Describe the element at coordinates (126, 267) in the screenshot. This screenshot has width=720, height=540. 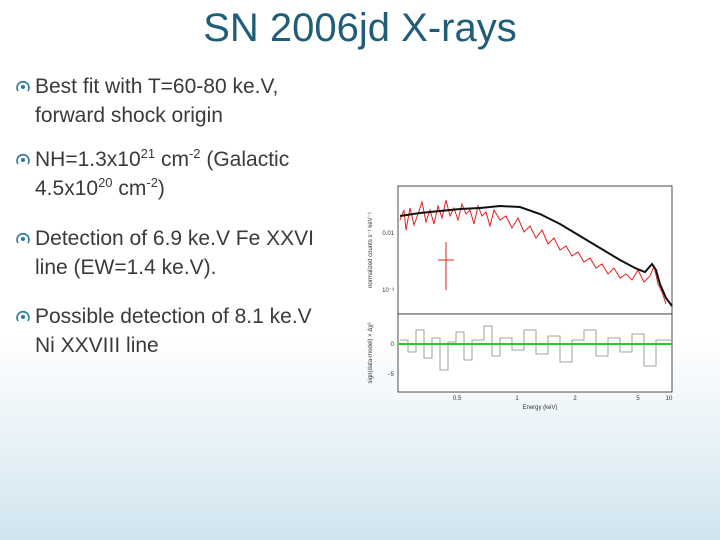
I see `bullet-line: line (EW=1.4 ke.V).` at that location.